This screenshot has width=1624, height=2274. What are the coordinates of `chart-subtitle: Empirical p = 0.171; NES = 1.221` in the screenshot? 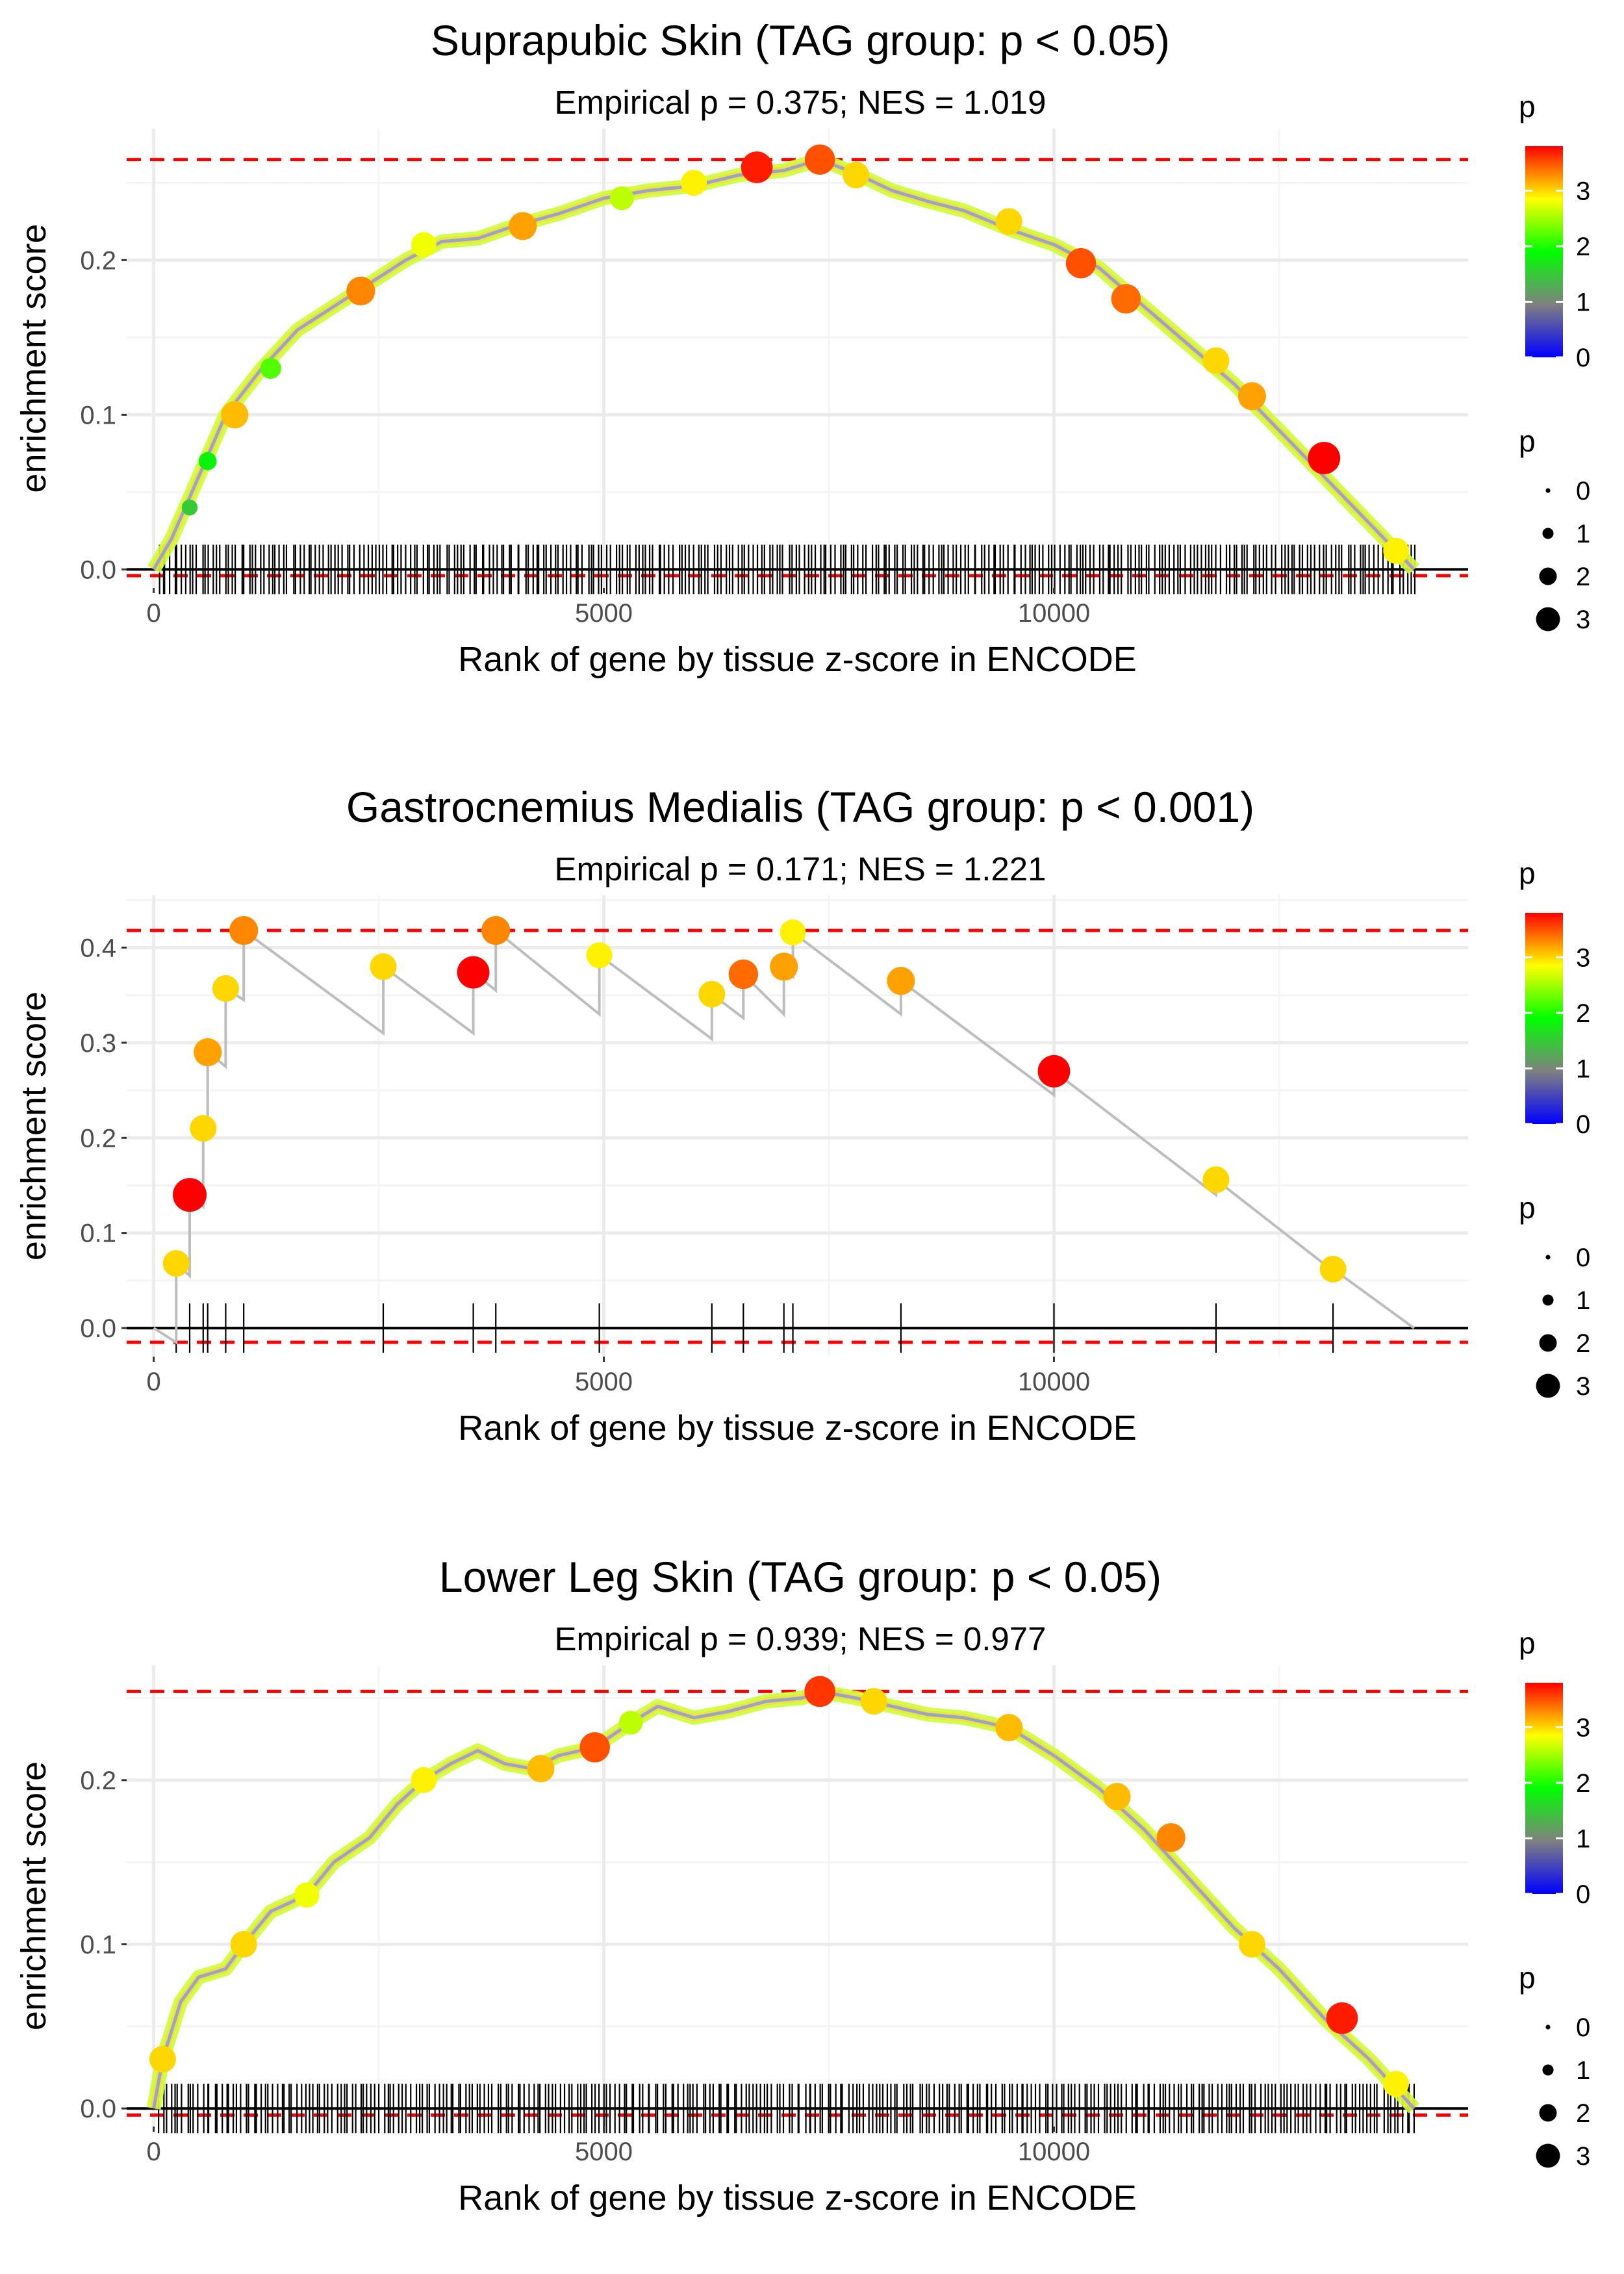 It's located at (801, 869).